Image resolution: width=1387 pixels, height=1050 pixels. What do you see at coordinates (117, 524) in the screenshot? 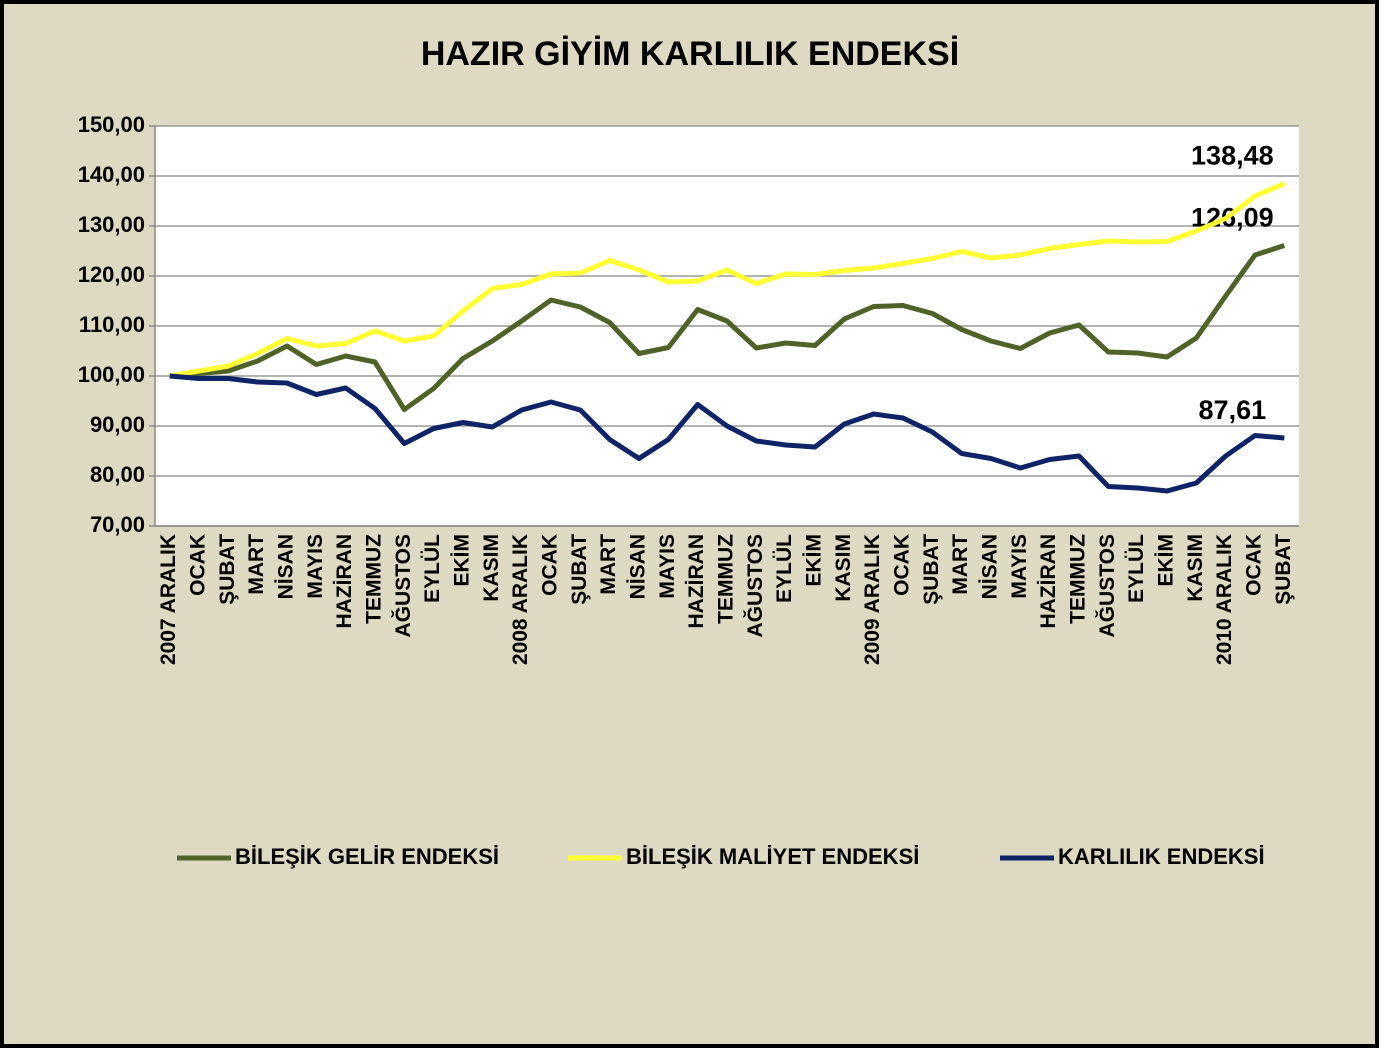
I see `y-tick-label: 70,00` at bounding box center [117, 524].